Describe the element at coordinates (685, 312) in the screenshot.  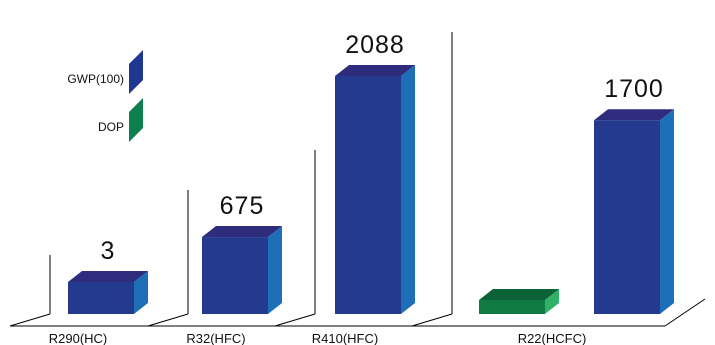
I see `floor-right-edge` at that location.